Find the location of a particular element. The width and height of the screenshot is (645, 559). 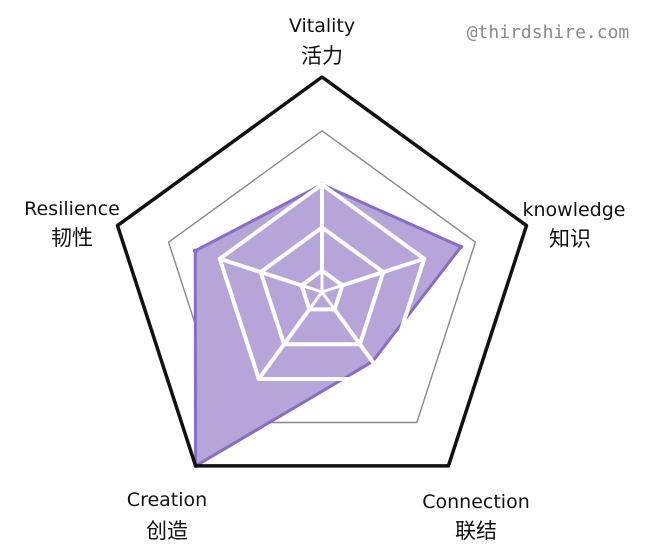

axis-label-resilience: Resilience is located at coordinates (72, 209).